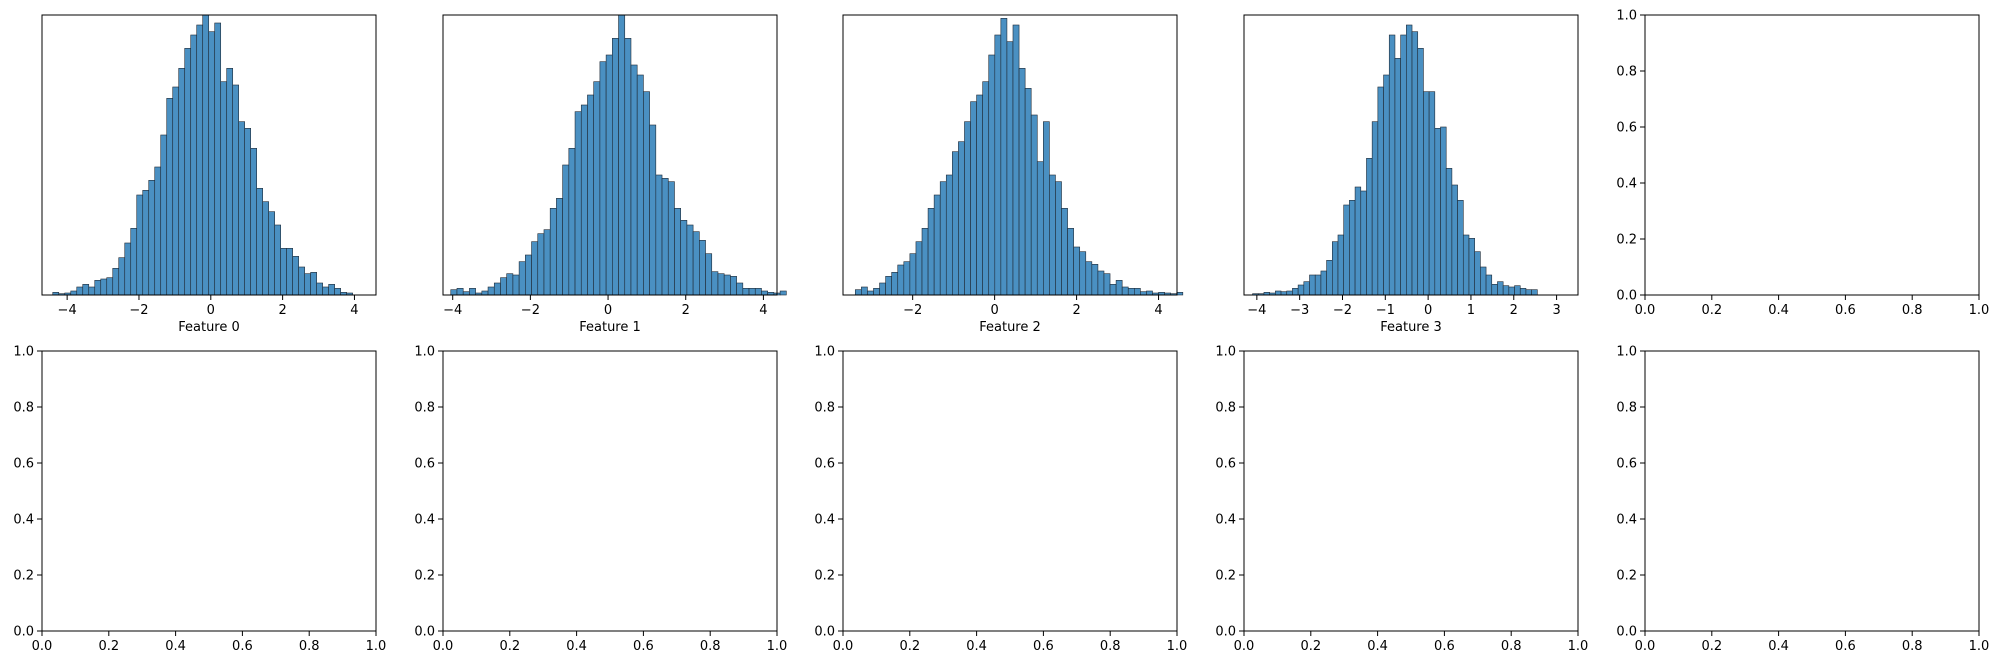 This screenshot has width=2000, height=665. I want to click on histogram-feature-3-axes: −4 −3 −2 −1 0 1 2 3 Feature 3, so click(1411, 174).